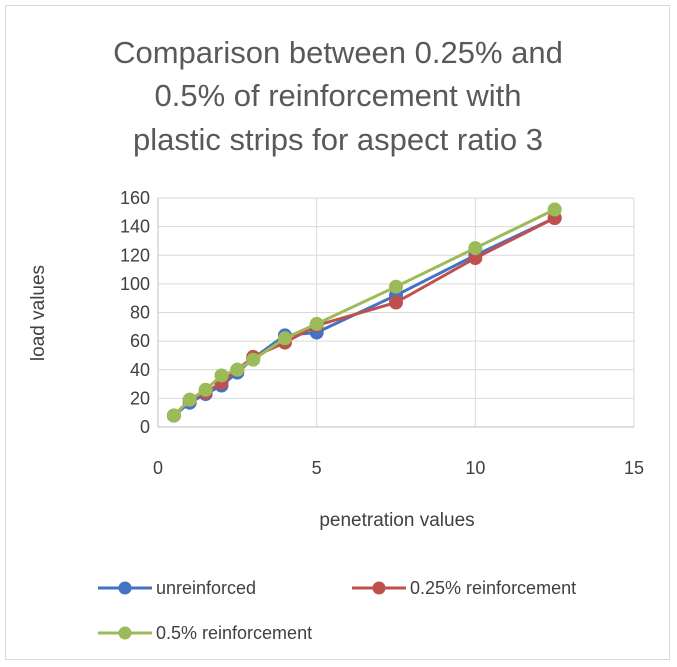 The width and height of the screenshot is (677, 667). I want to click on y-tick-label: 80, so click(140, 313).